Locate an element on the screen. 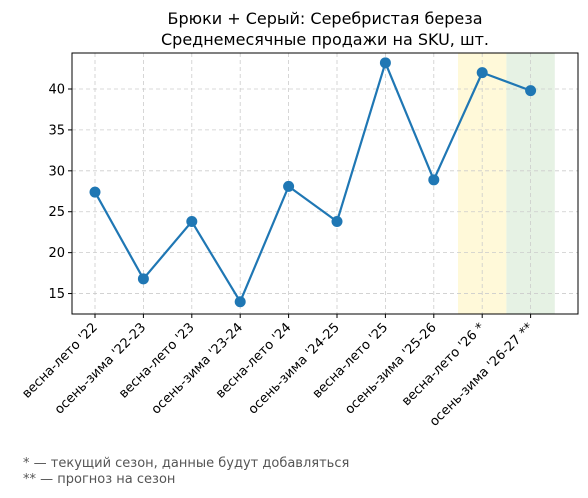 Image resolution: width=588 pixels, height=498 pixels. footnote-forecast: ** — прогноз на сезон is located at coordinates (99, 479).